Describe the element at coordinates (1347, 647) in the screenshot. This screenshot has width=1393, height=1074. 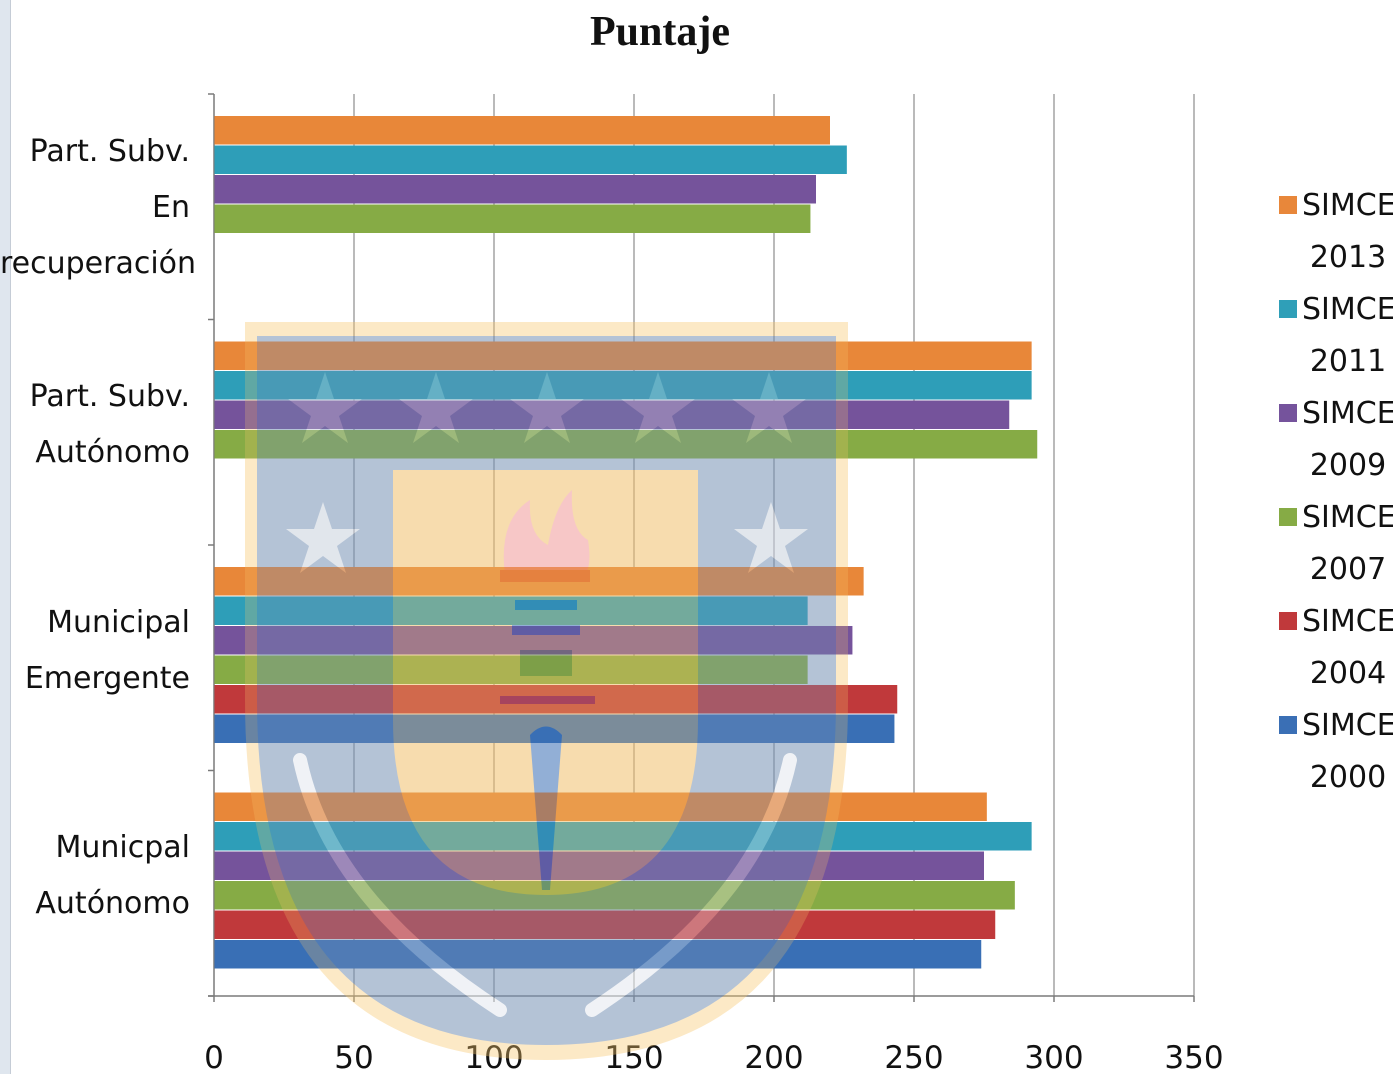
I see `legend-label: SIMCE 2004` at that location.